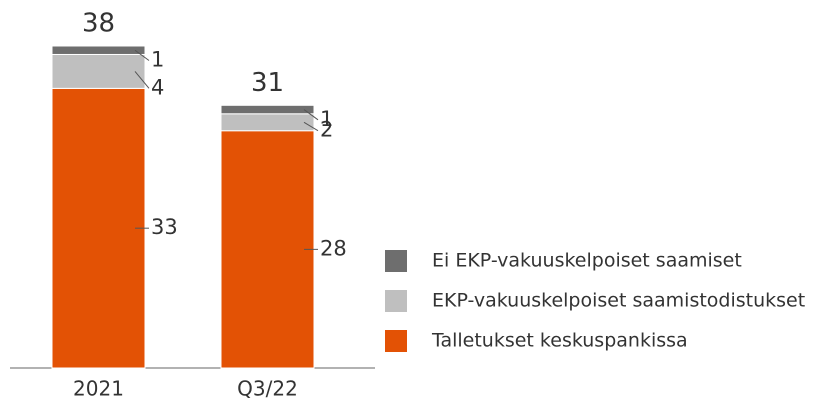 This screenshot has height=403, width=825. Describe the element at coordinates (267, 83) in the screenshot. I see `total-label: 31` at that location.